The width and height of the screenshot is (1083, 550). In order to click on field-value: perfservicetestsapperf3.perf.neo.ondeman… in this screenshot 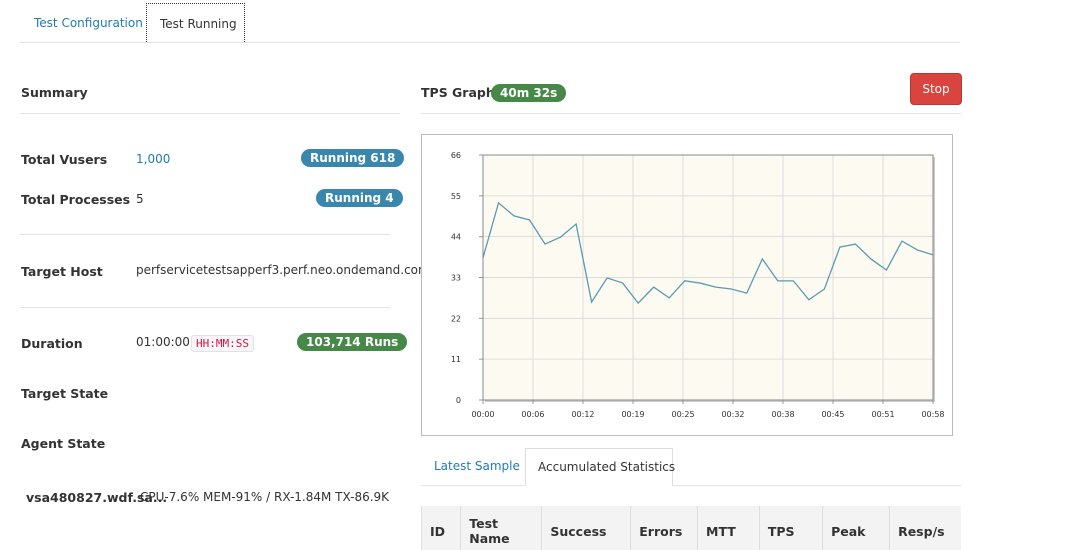, I will do `click(283, 270)`.